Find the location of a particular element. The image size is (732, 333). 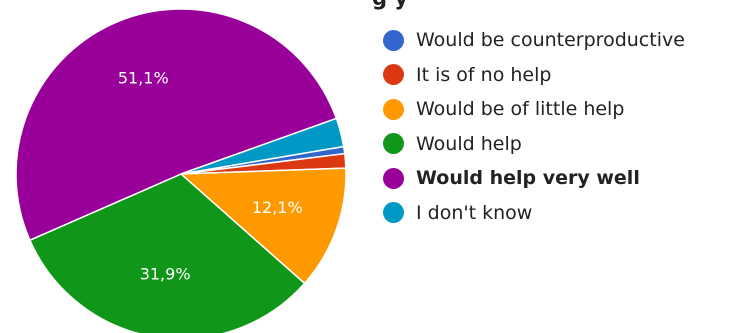

chart-title-fragment: g y is located at coordinates (390, 5).